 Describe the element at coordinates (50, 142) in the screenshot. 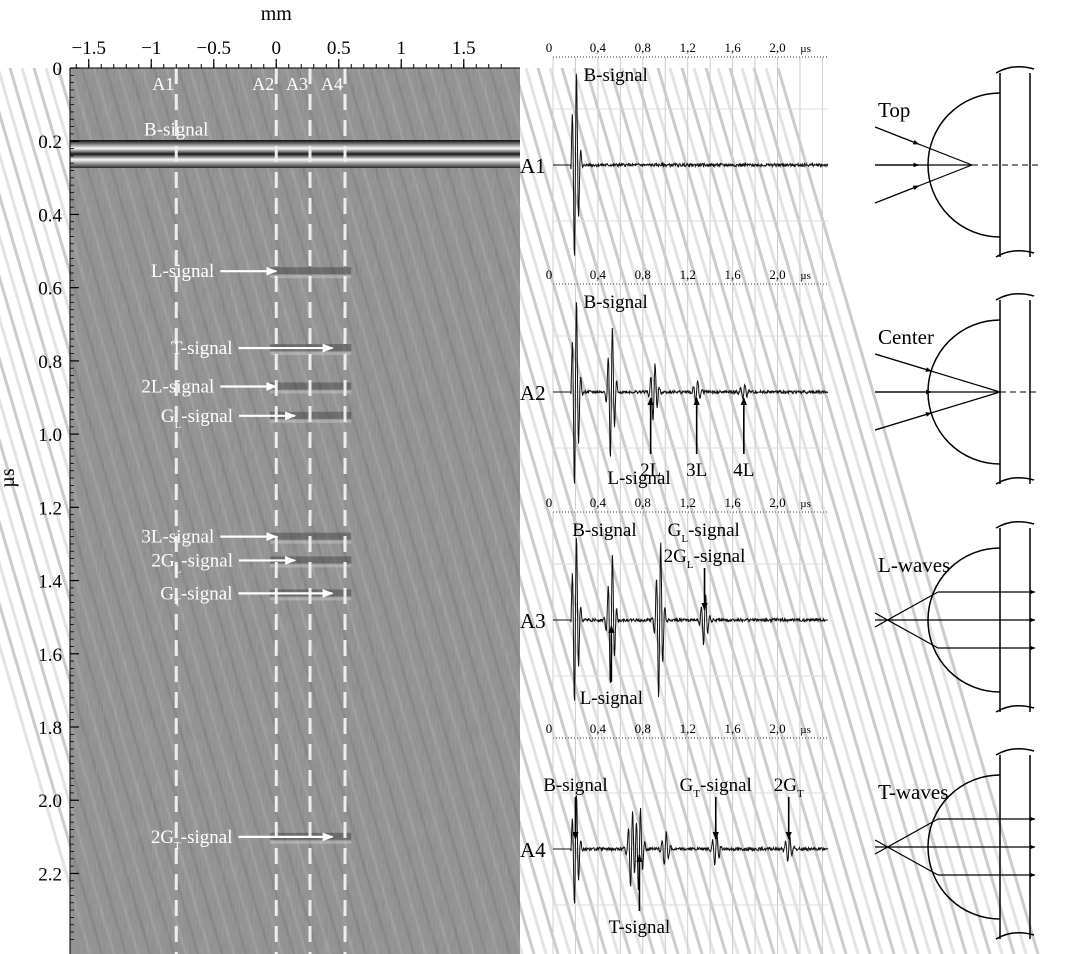

I see `y-tick-label: 0.2` at that location.